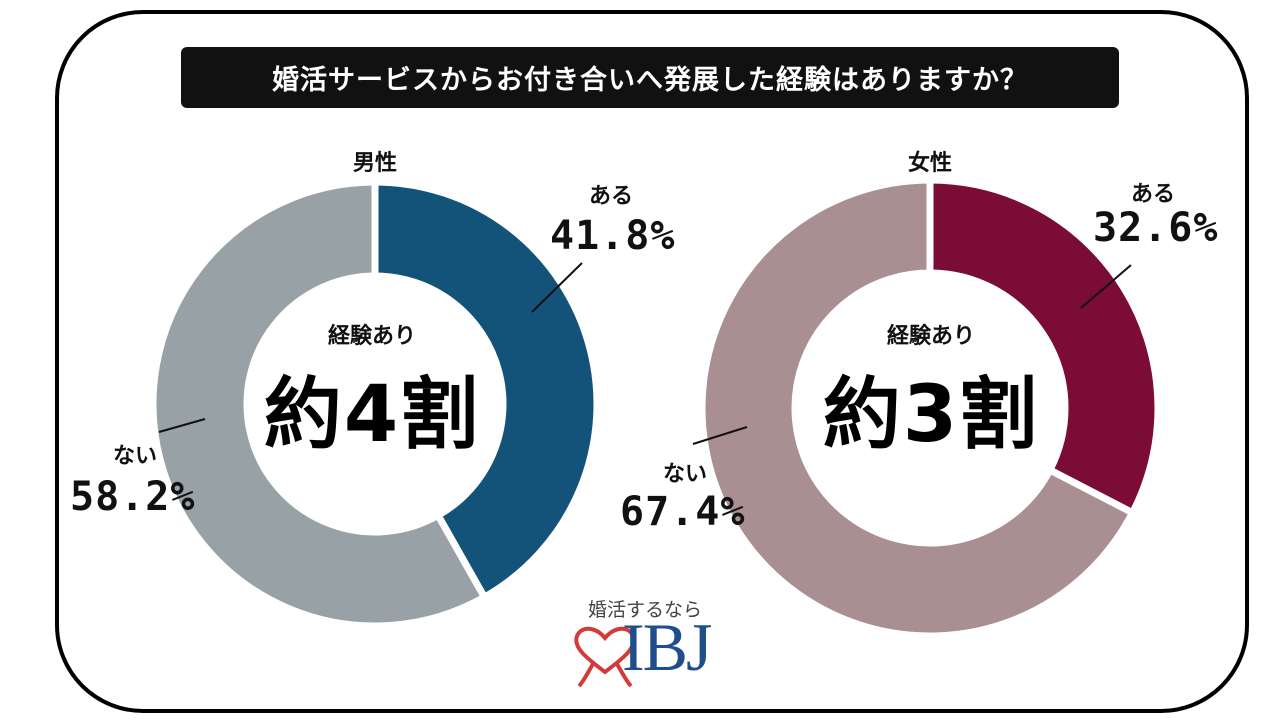 This screenshot has height=727, width=1288. I want to click on male-slice-yes, so click(486, 390).